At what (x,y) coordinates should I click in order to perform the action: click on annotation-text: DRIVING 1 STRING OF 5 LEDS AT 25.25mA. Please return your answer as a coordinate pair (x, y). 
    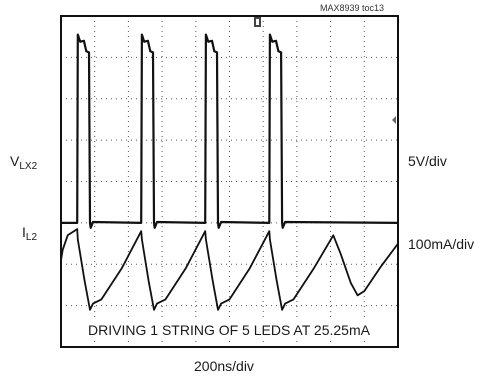
    Looking at the image, I should click on (229, 330).